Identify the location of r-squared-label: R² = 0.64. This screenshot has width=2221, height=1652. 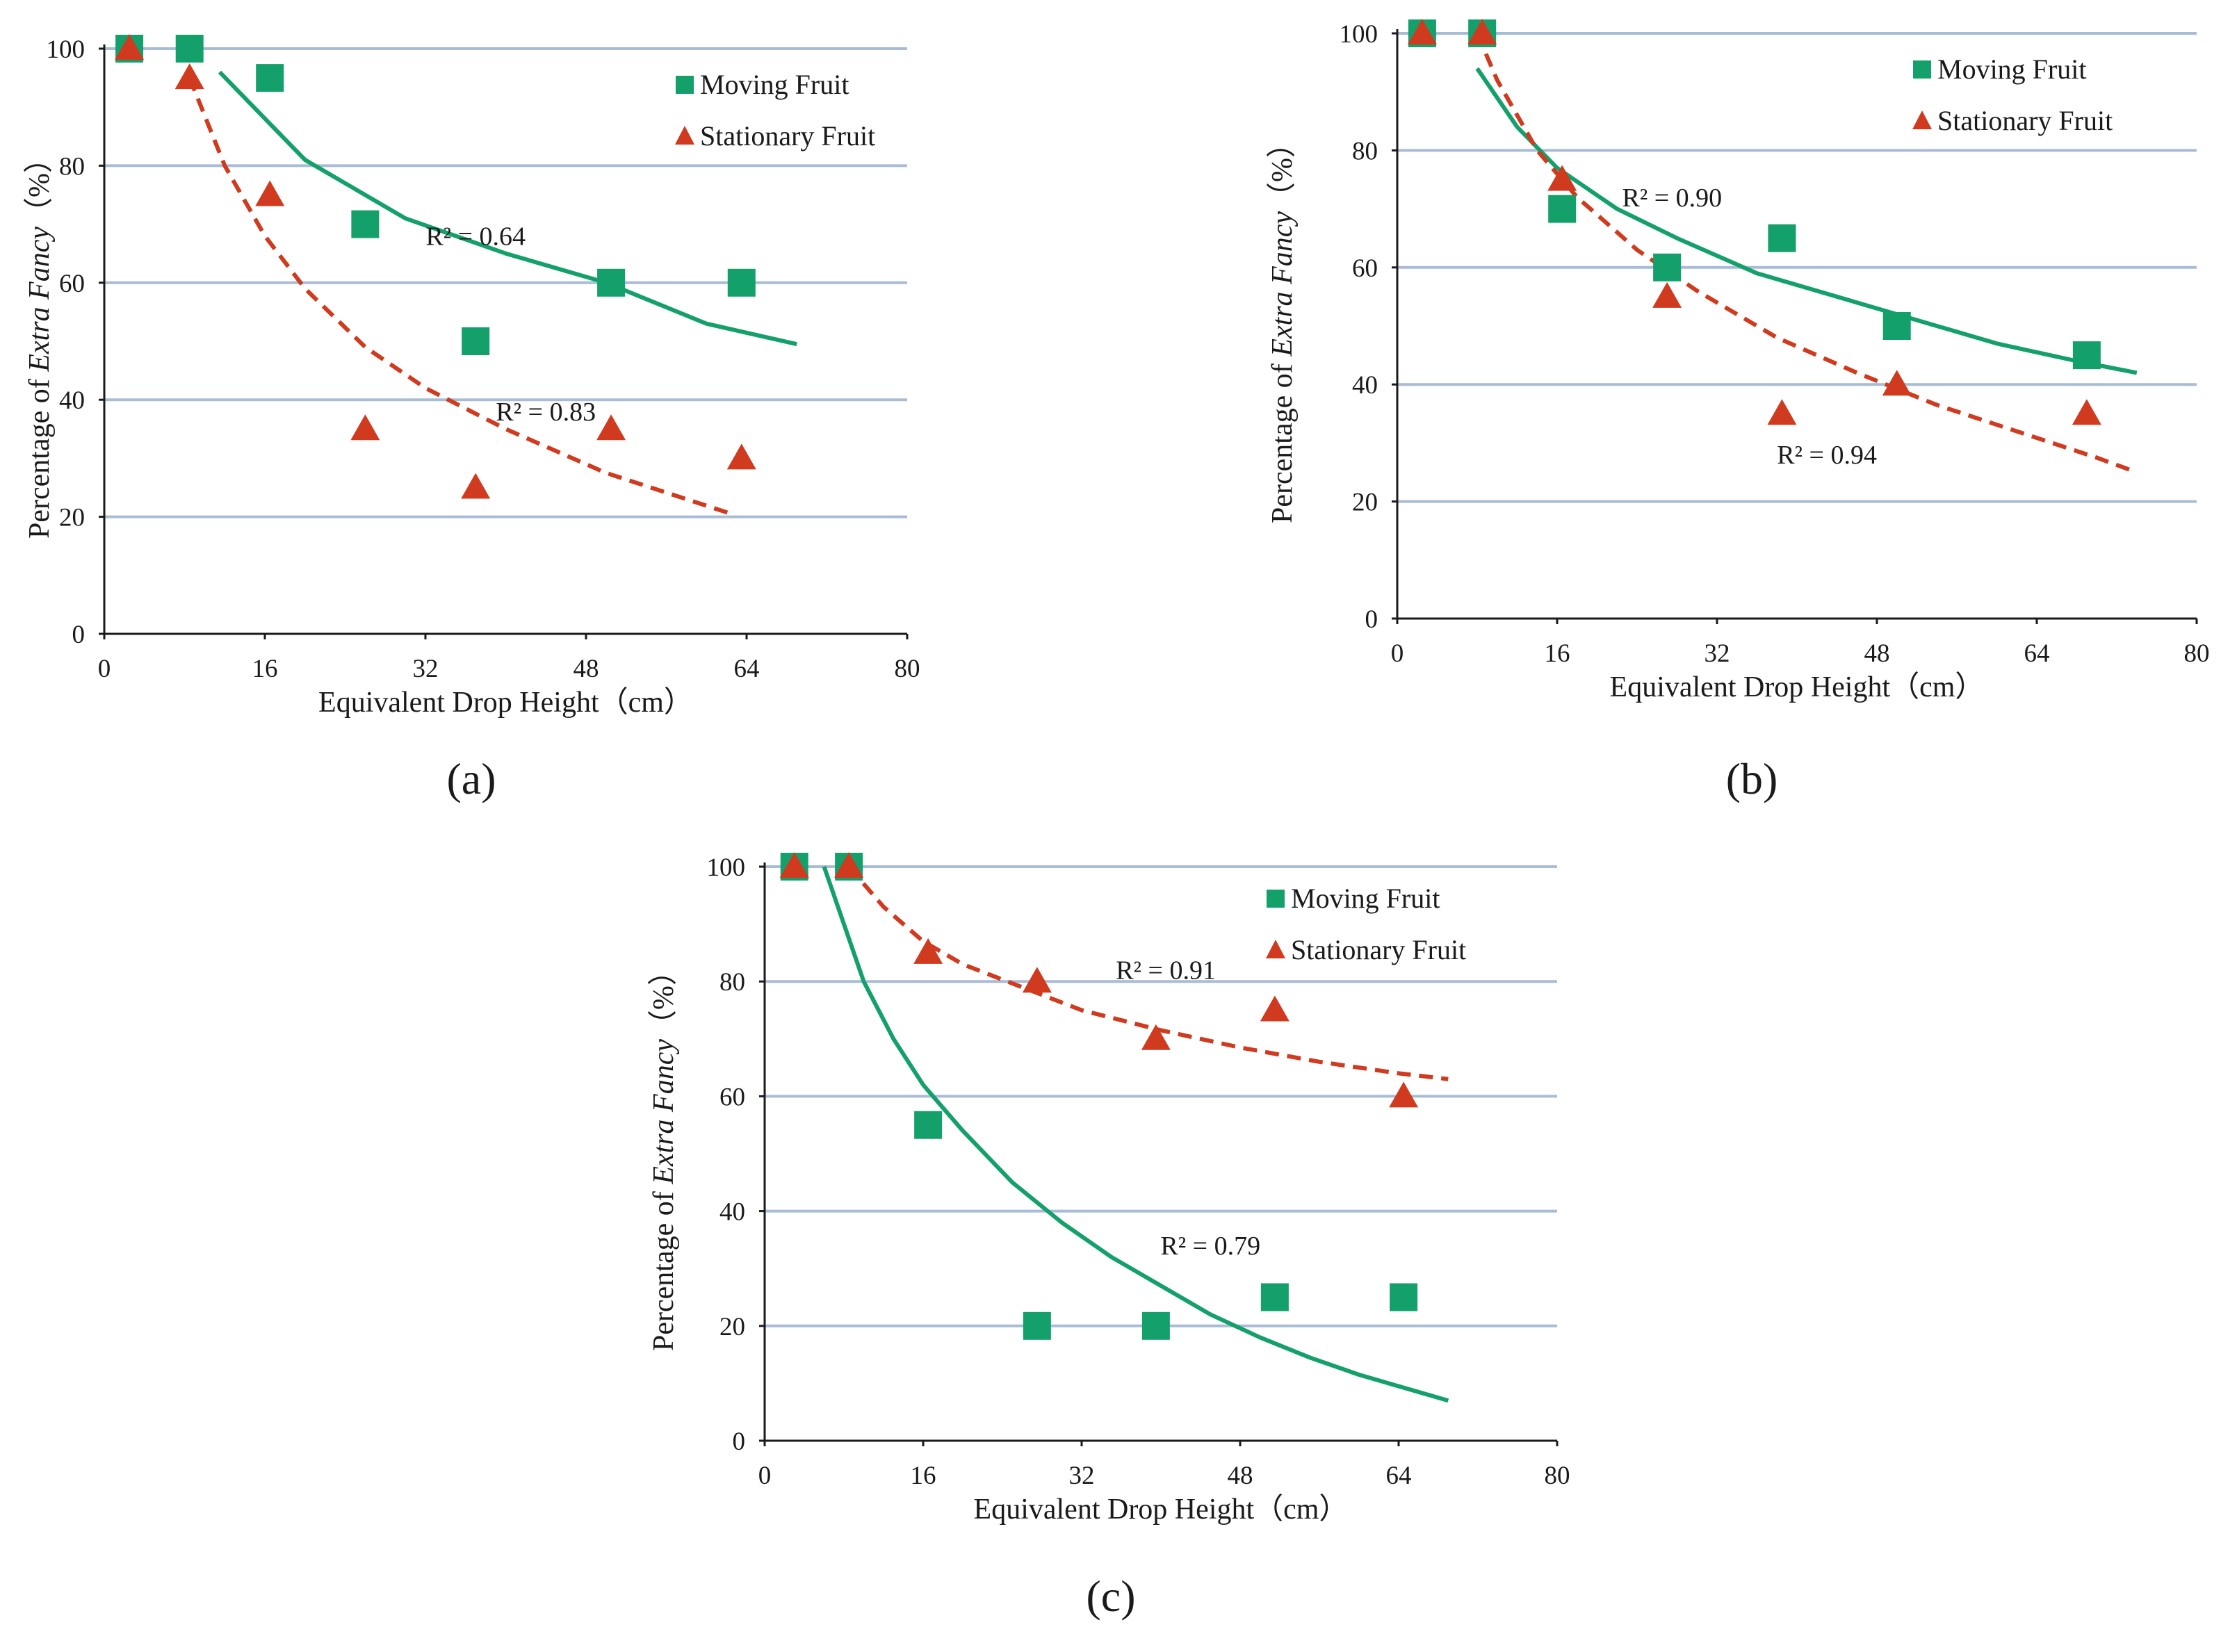
(475, 236).